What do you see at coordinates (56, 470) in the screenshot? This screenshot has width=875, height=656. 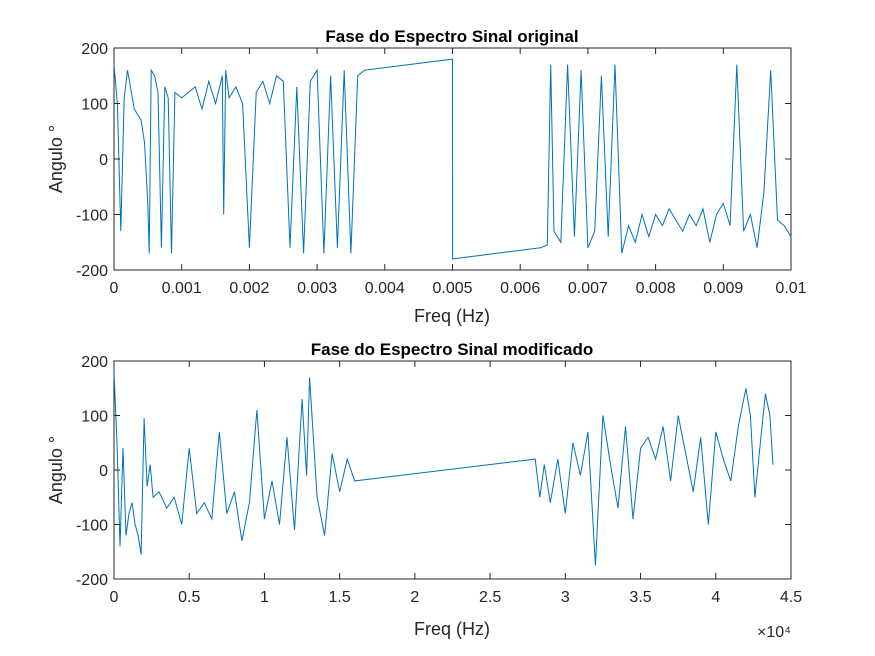 I see `y-axis-label-bottom: Angulo °` at bounding box center [56, 470].